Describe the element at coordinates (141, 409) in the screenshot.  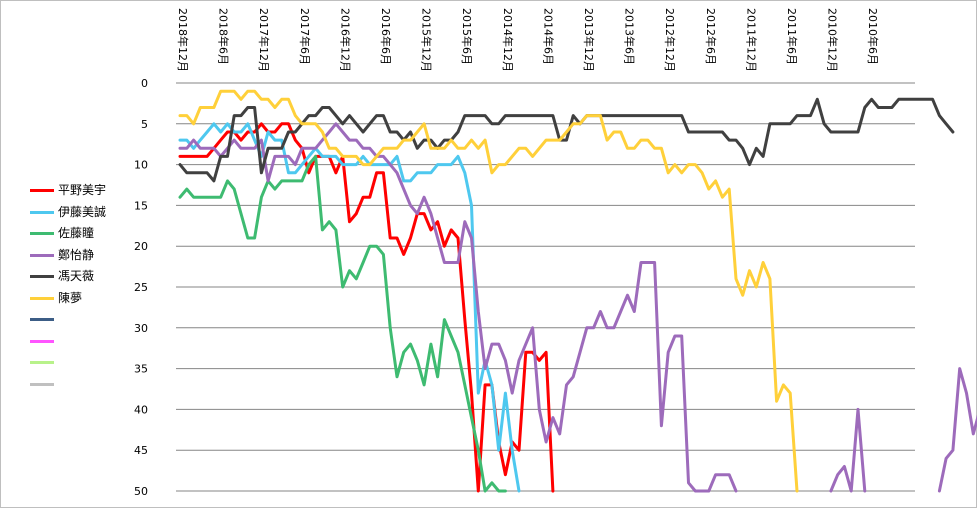
I see `y-tick-label: 40` at that location.